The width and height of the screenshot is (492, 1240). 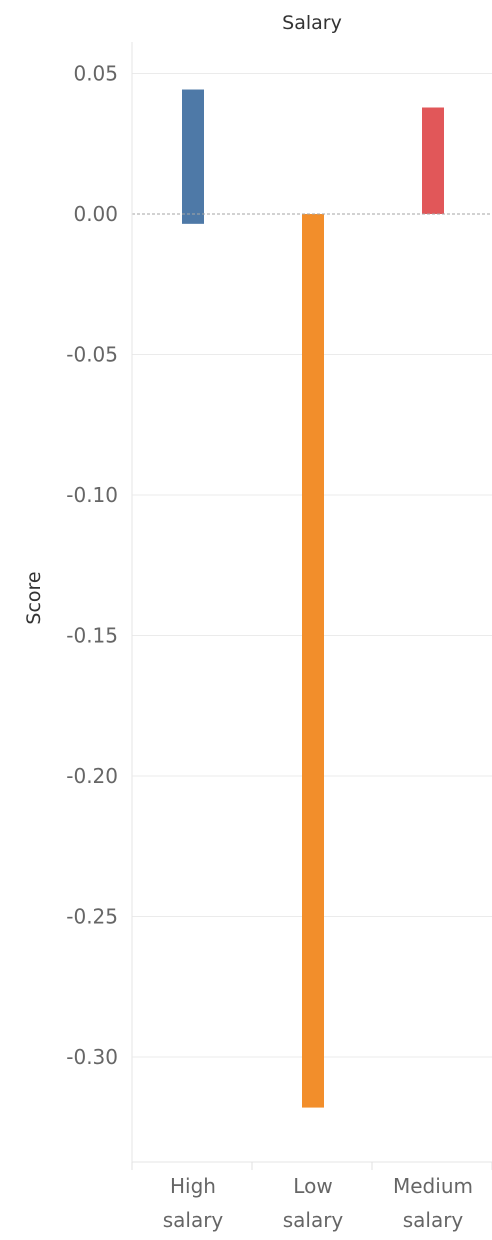 I want to click on category-label: High, so click(x=193, y=1186).